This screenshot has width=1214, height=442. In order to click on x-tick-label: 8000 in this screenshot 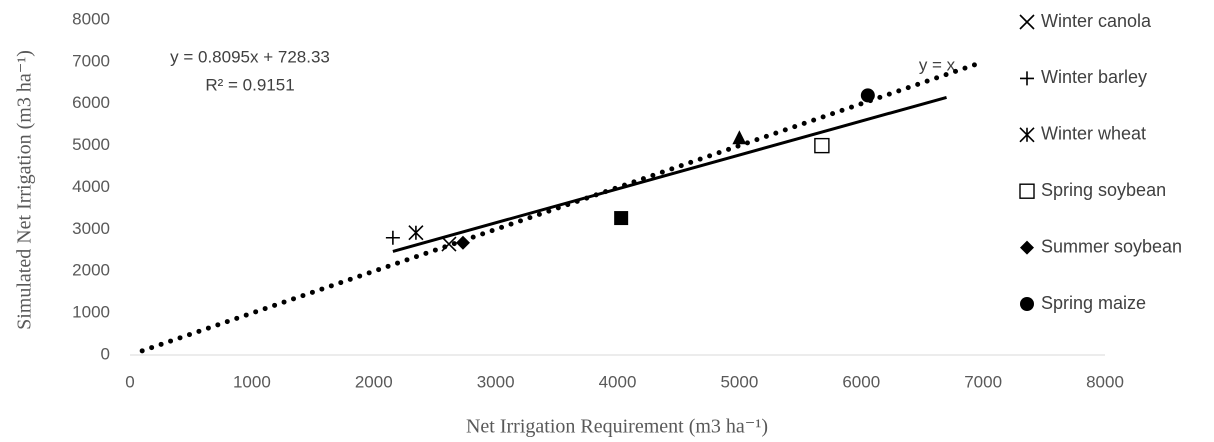, I will do `click(1105, 381)`.